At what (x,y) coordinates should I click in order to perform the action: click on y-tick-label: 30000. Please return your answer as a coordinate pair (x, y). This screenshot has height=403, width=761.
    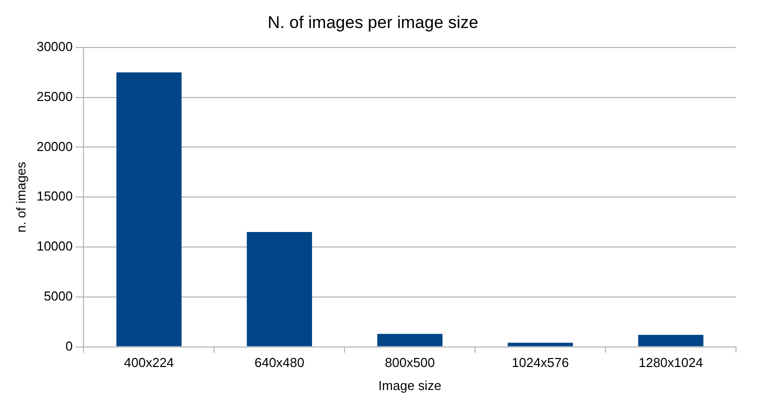
    Looking at the image, I should click on (54, 46).